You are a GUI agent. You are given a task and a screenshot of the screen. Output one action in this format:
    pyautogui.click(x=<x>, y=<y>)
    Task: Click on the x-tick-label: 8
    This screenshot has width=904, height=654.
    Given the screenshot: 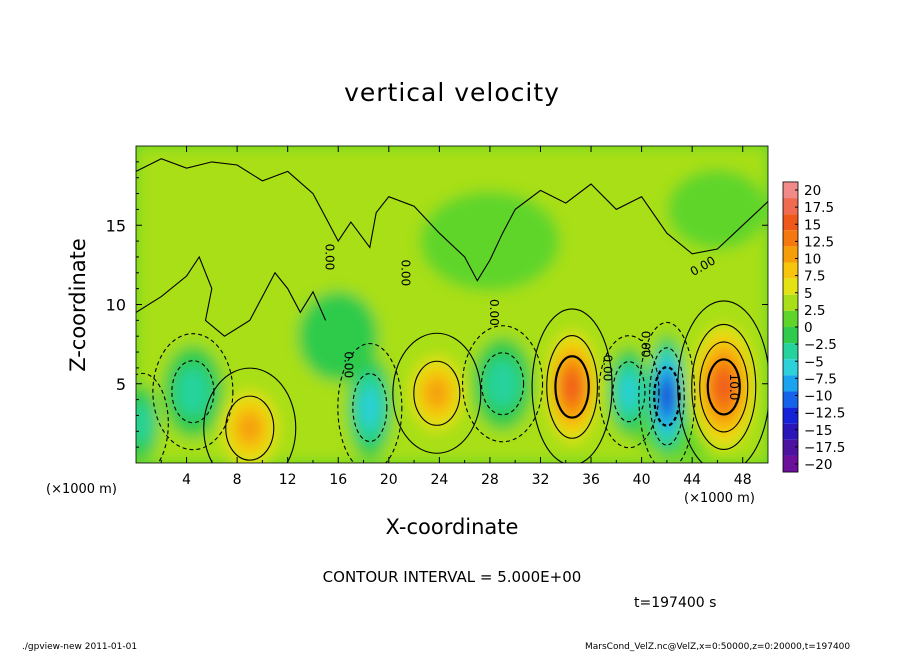 What is the action you would take?
    pyautogui.click(x=237, y=480)
    